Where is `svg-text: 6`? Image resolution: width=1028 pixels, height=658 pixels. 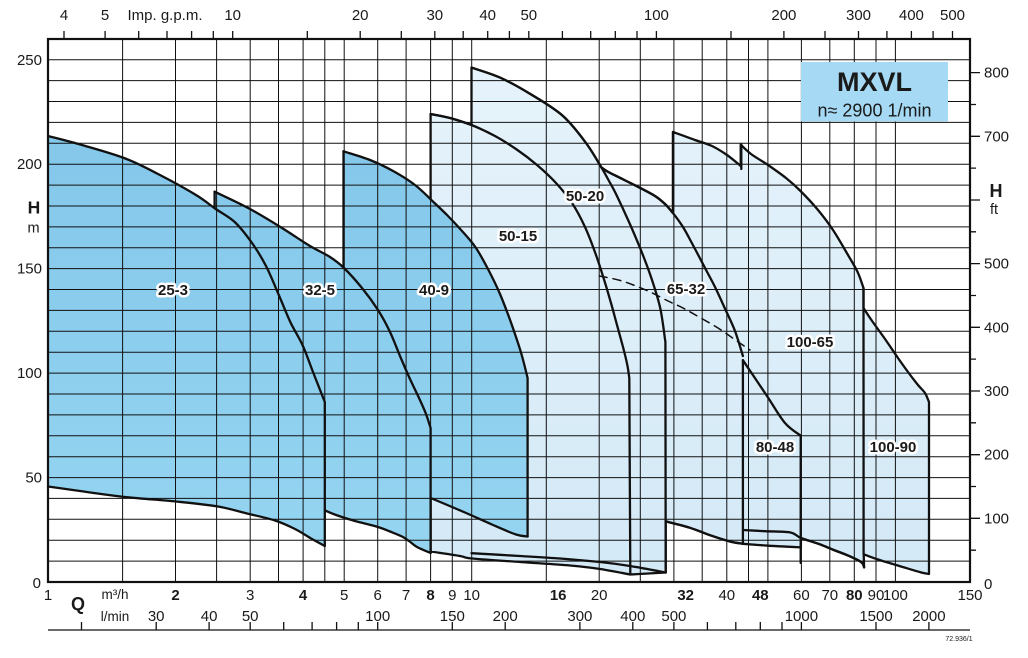
svg-text: 6 is located at coordinates (378, 595).